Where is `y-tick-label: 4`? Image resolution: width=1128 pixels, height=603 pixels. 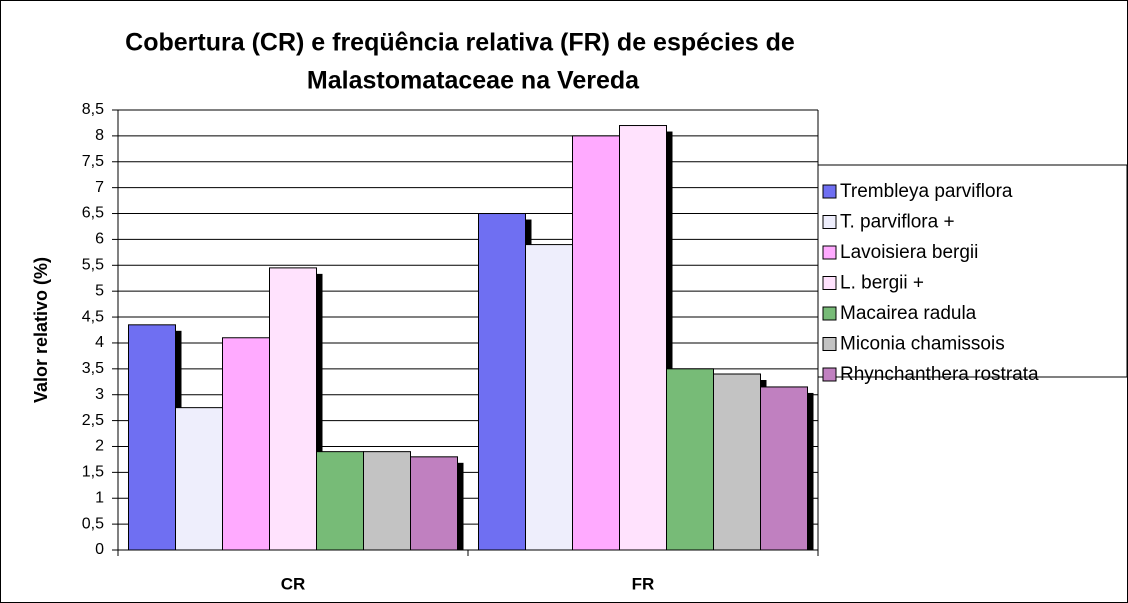 y-tick-label: 4 is located at coordinates (99, 342).